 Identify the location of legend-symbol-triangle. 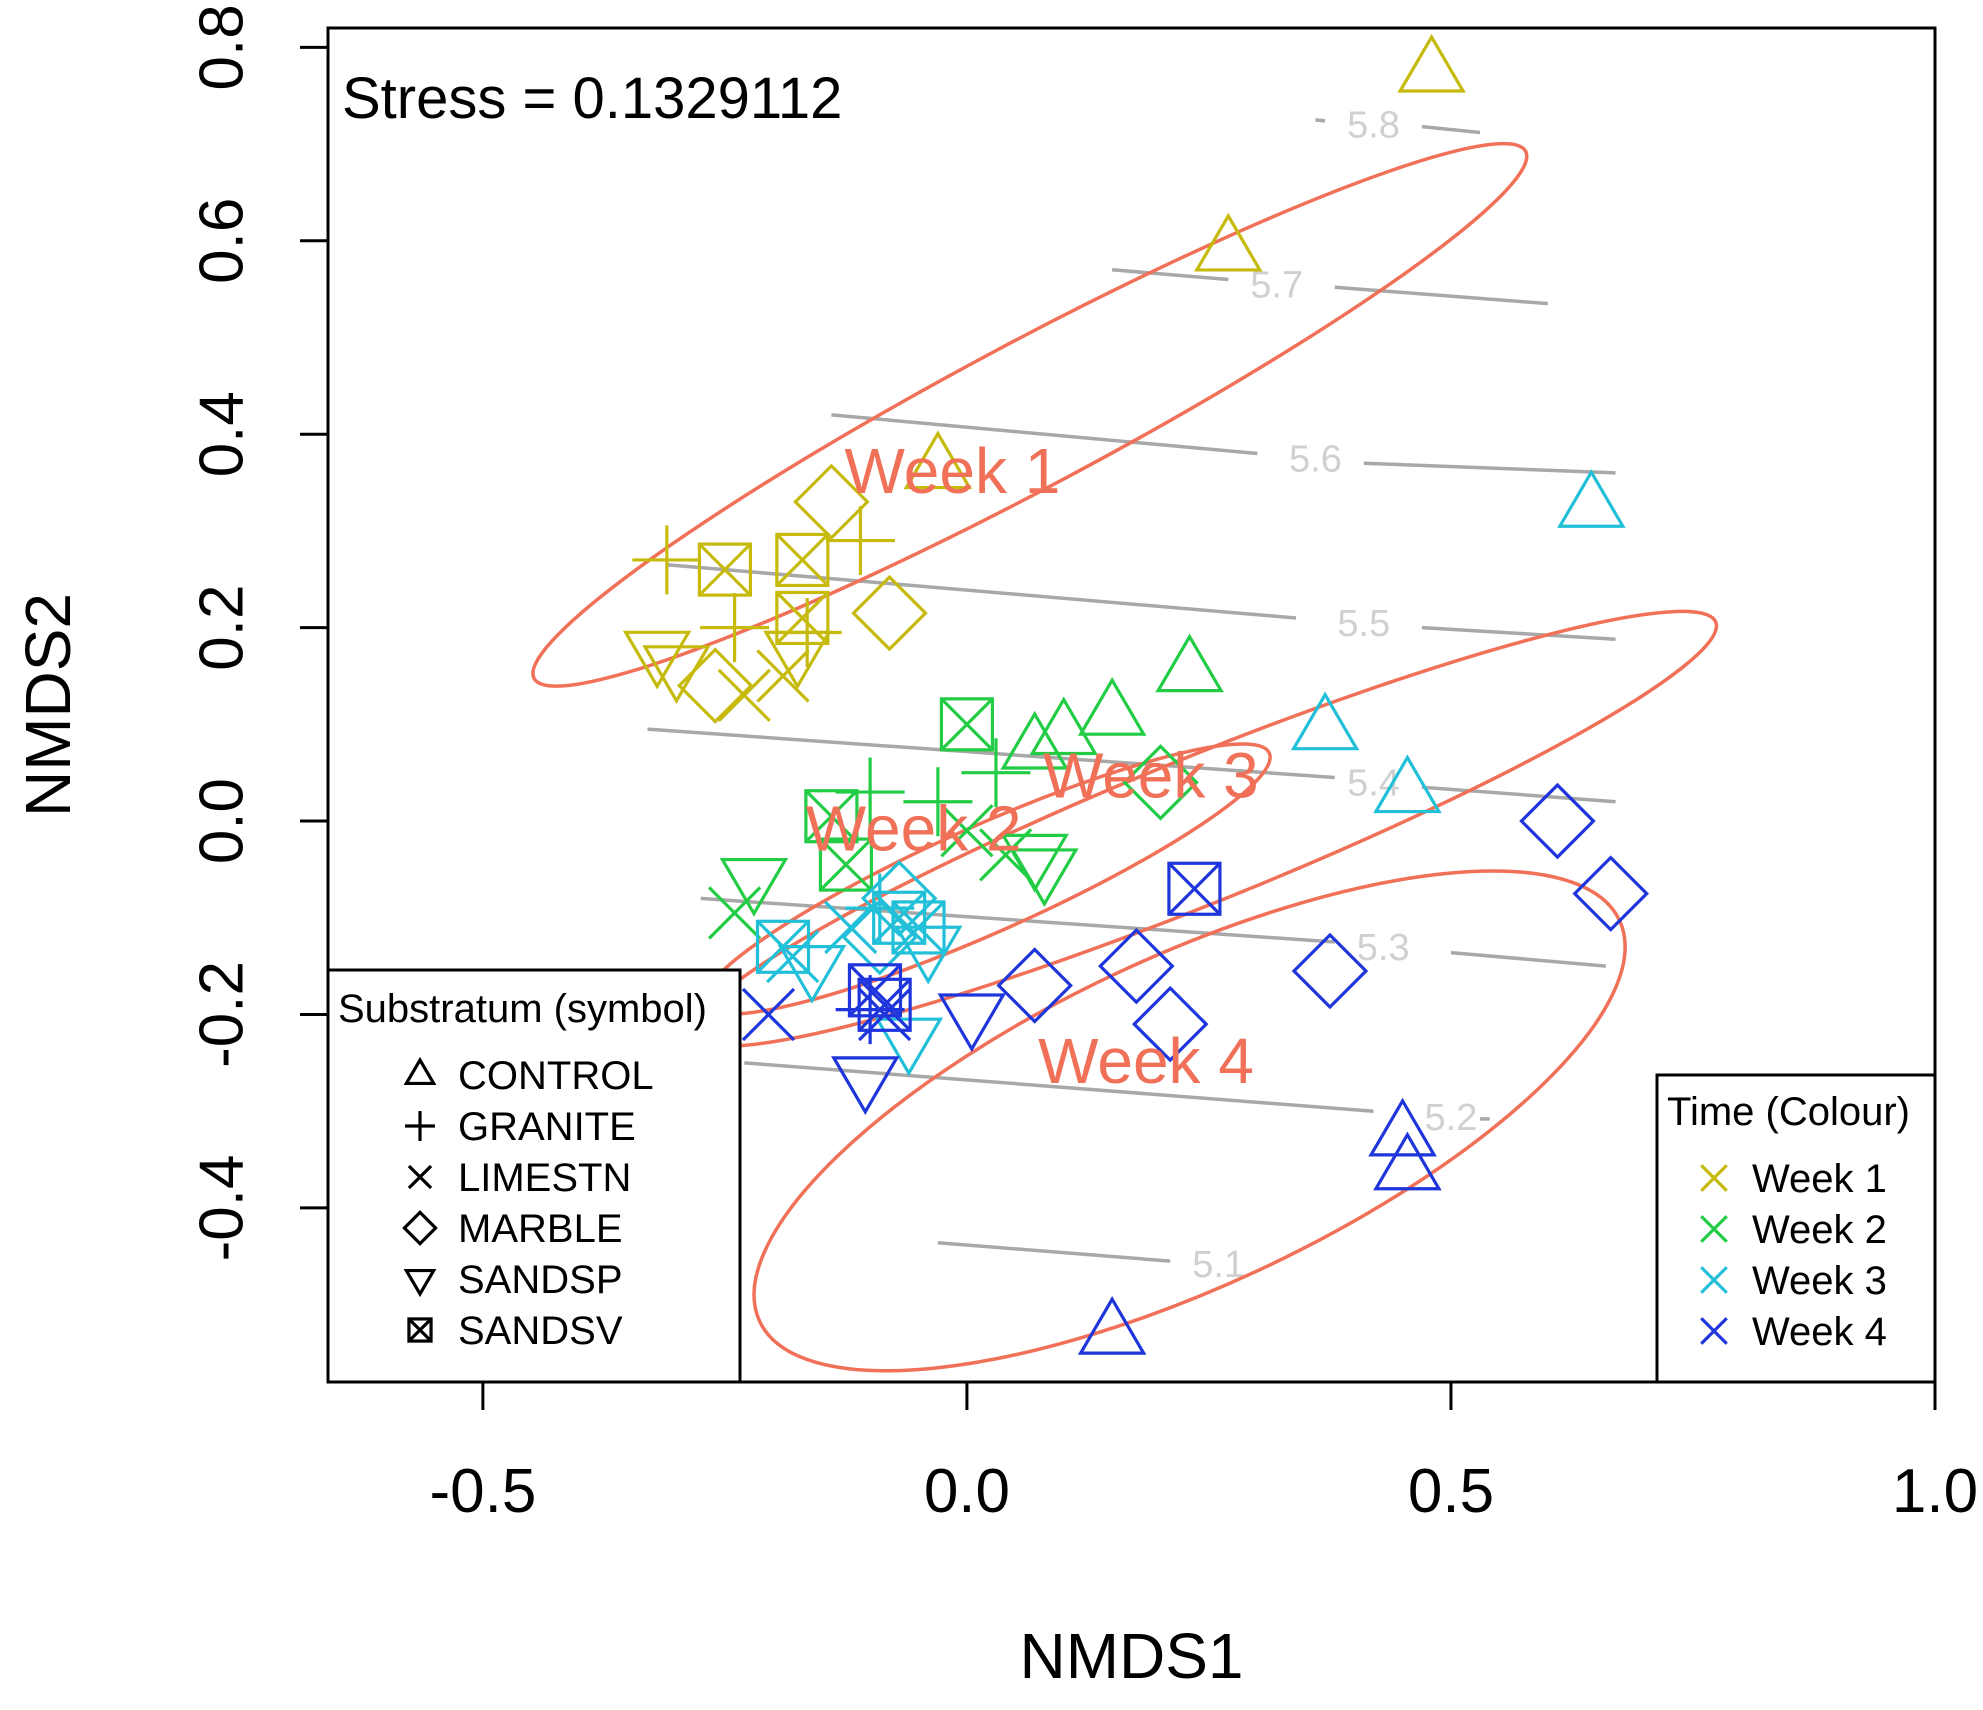
(420, 1071).